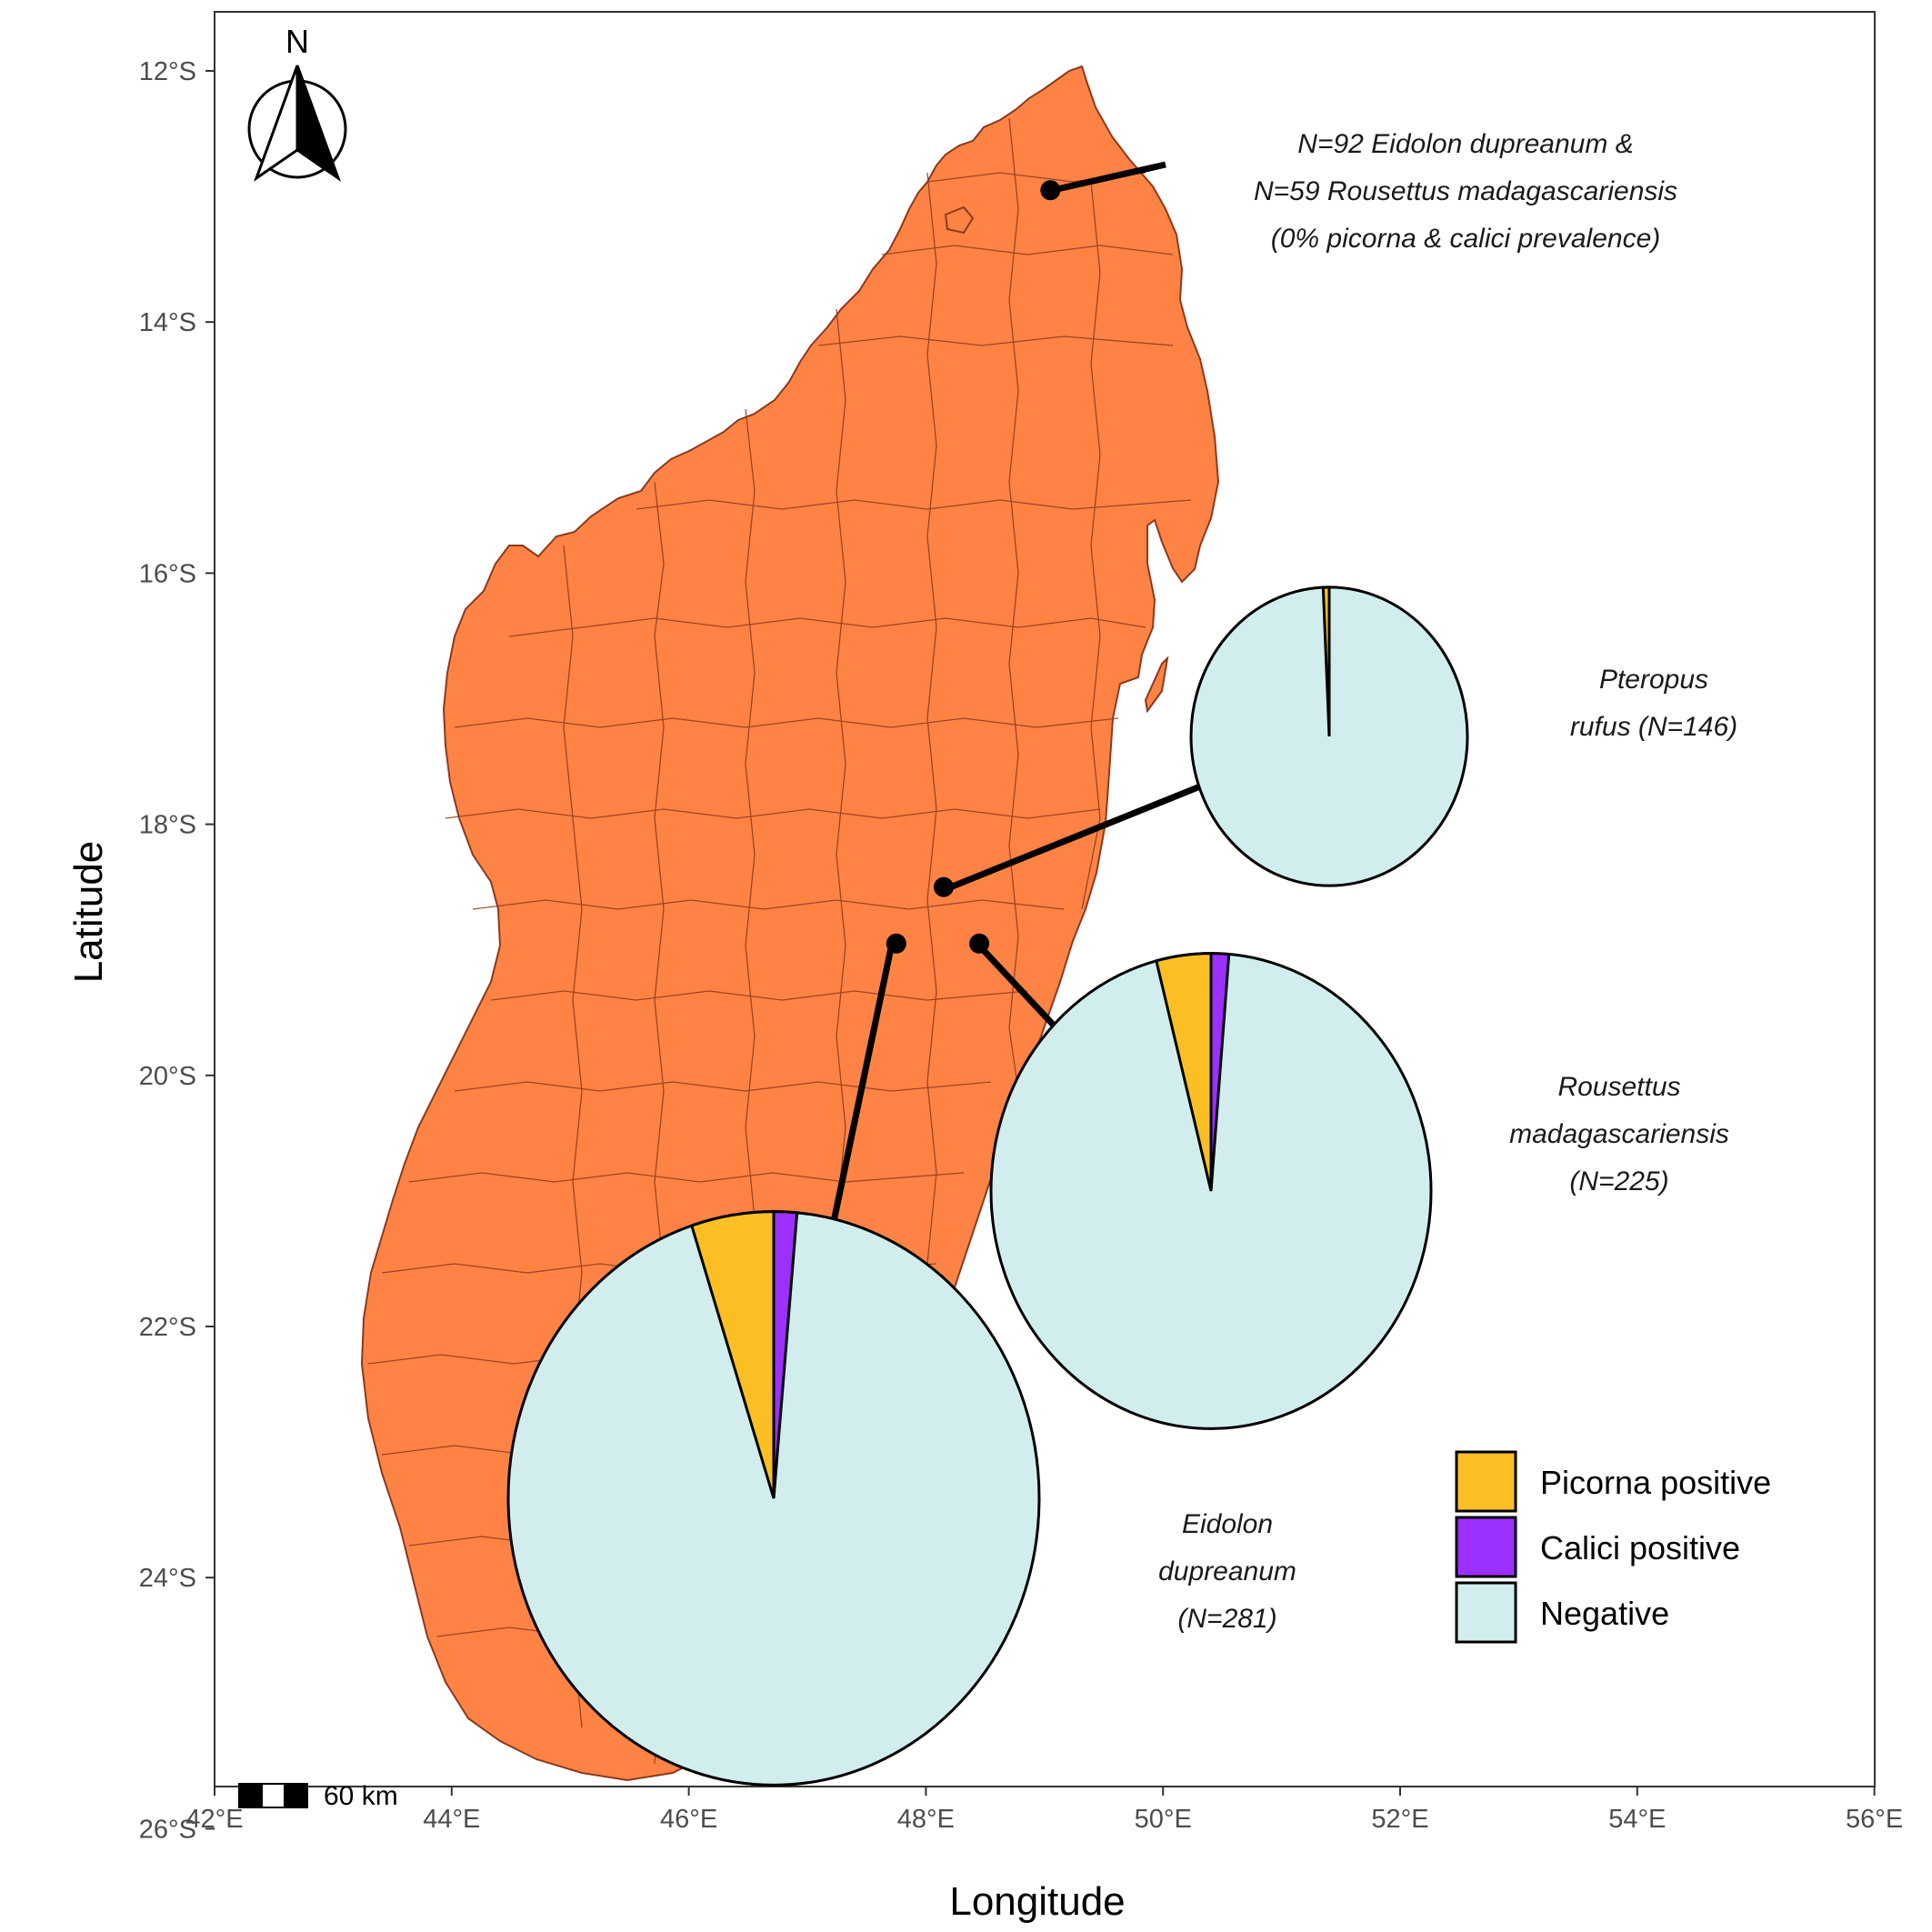  I want to click on y-axis-title: Latitude, so click(88, 912).